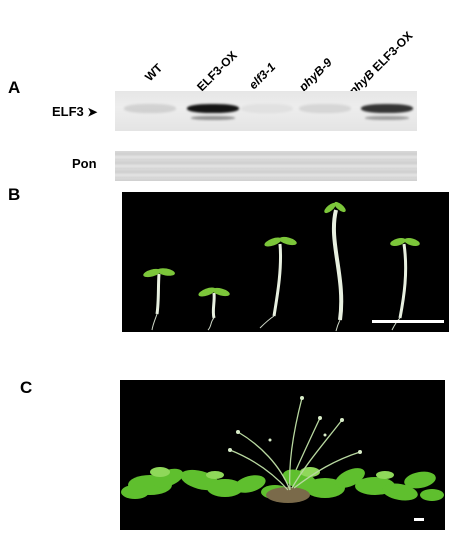  I want to click on arrow-right-icon: ➤, so click(92, 112).